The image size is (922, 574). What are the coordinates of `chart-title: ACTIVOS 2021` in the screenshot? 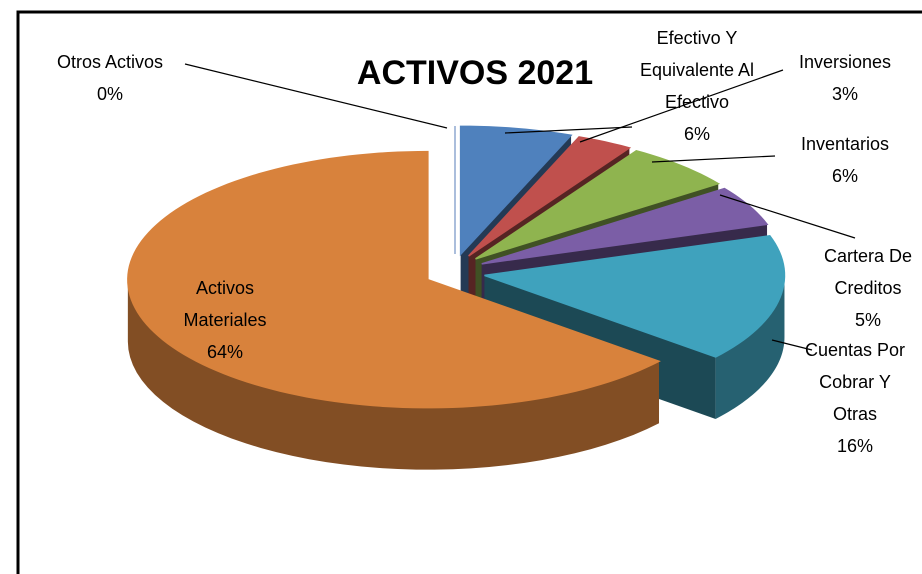 It's located at (475, 73).